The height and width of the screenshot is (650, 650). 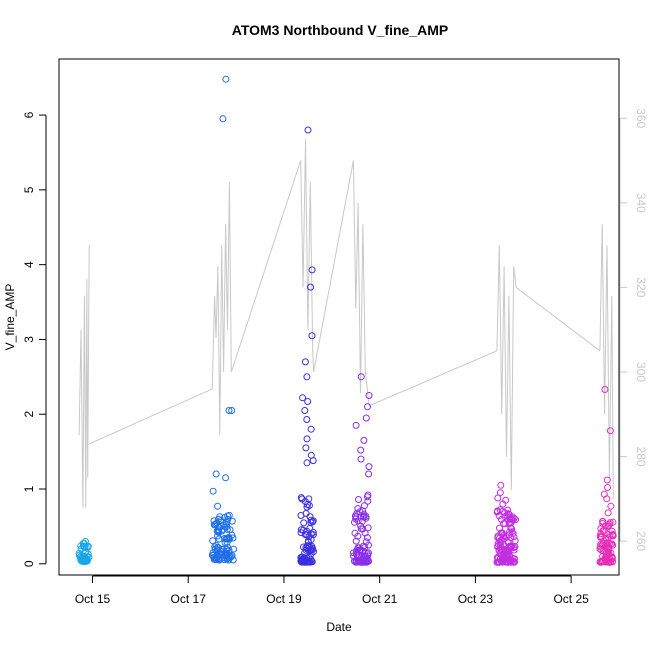 I want to click on y-tick-label: 2, so click(x=29, y=414).